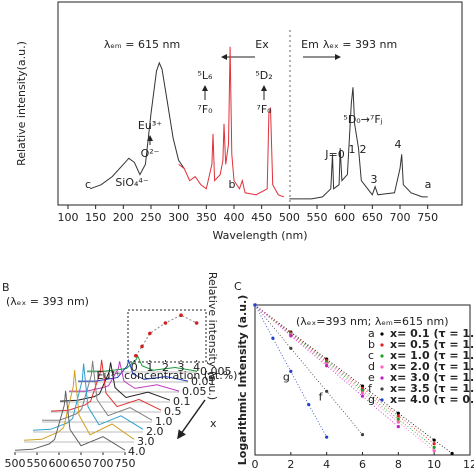  I want to click on legend-key: a, so click(371, 333).